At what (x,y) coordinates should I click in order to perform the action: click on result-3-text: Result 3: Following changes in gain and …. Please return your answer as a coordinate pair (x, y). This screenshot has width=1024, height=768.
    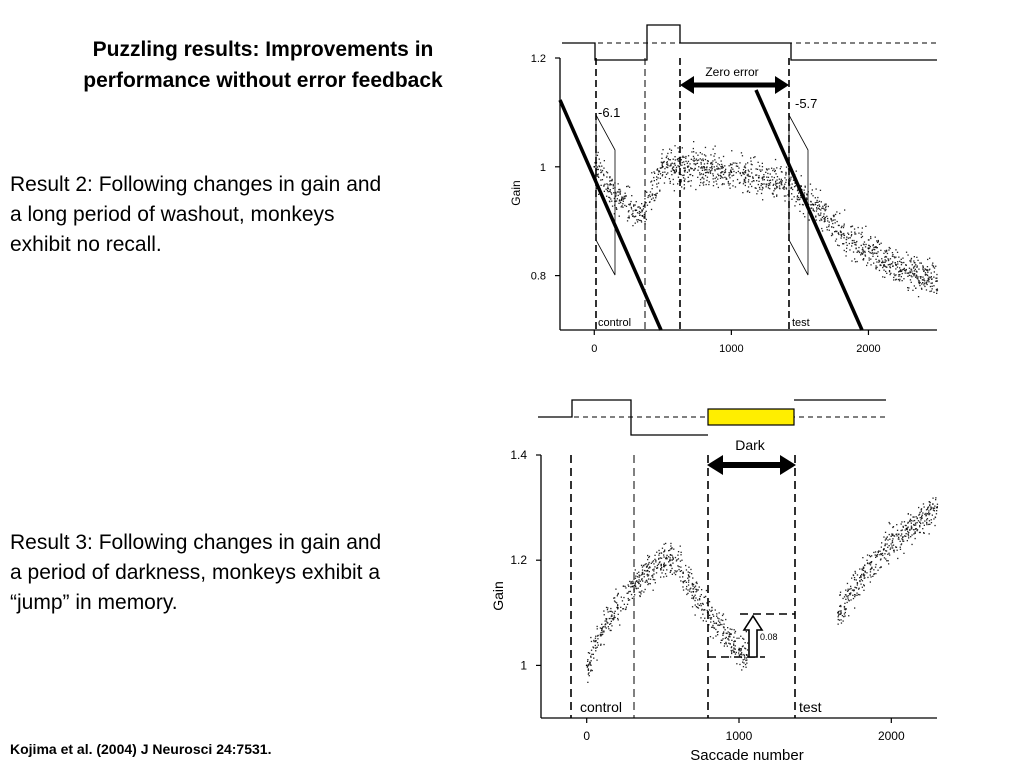
    Looking at the image, I should click on (196, 572).